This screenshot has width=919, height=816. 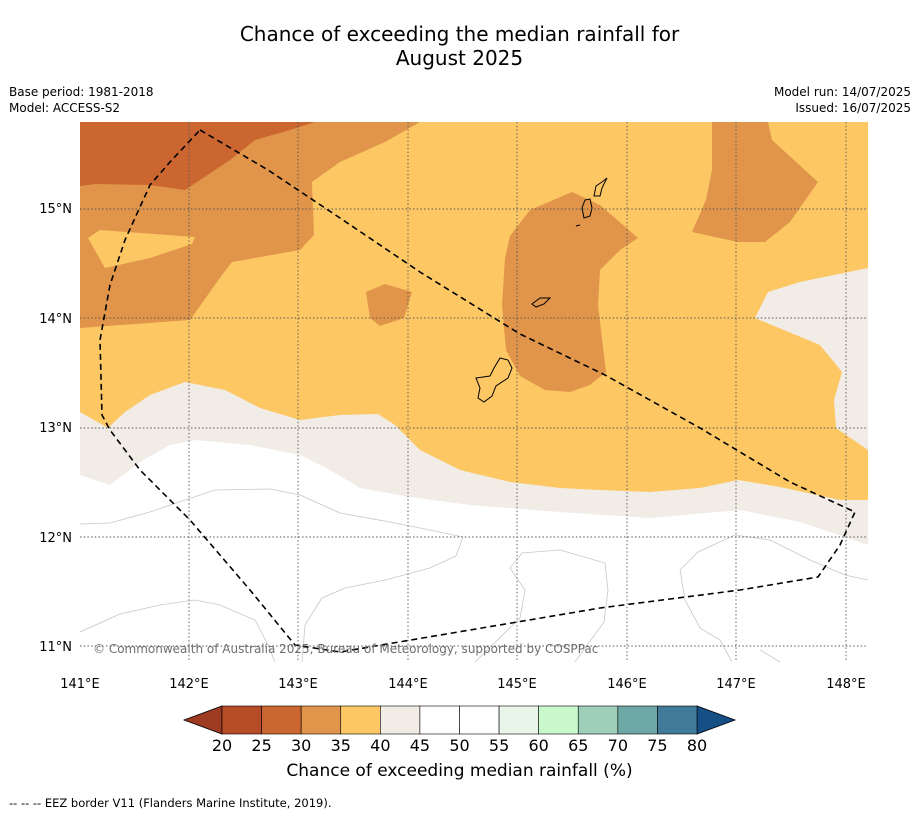 What do you see at coordinates (65, 108) in the screenshot?
I see `model-name: Model: ACCESS-S2` at bounding box center [65, 108].